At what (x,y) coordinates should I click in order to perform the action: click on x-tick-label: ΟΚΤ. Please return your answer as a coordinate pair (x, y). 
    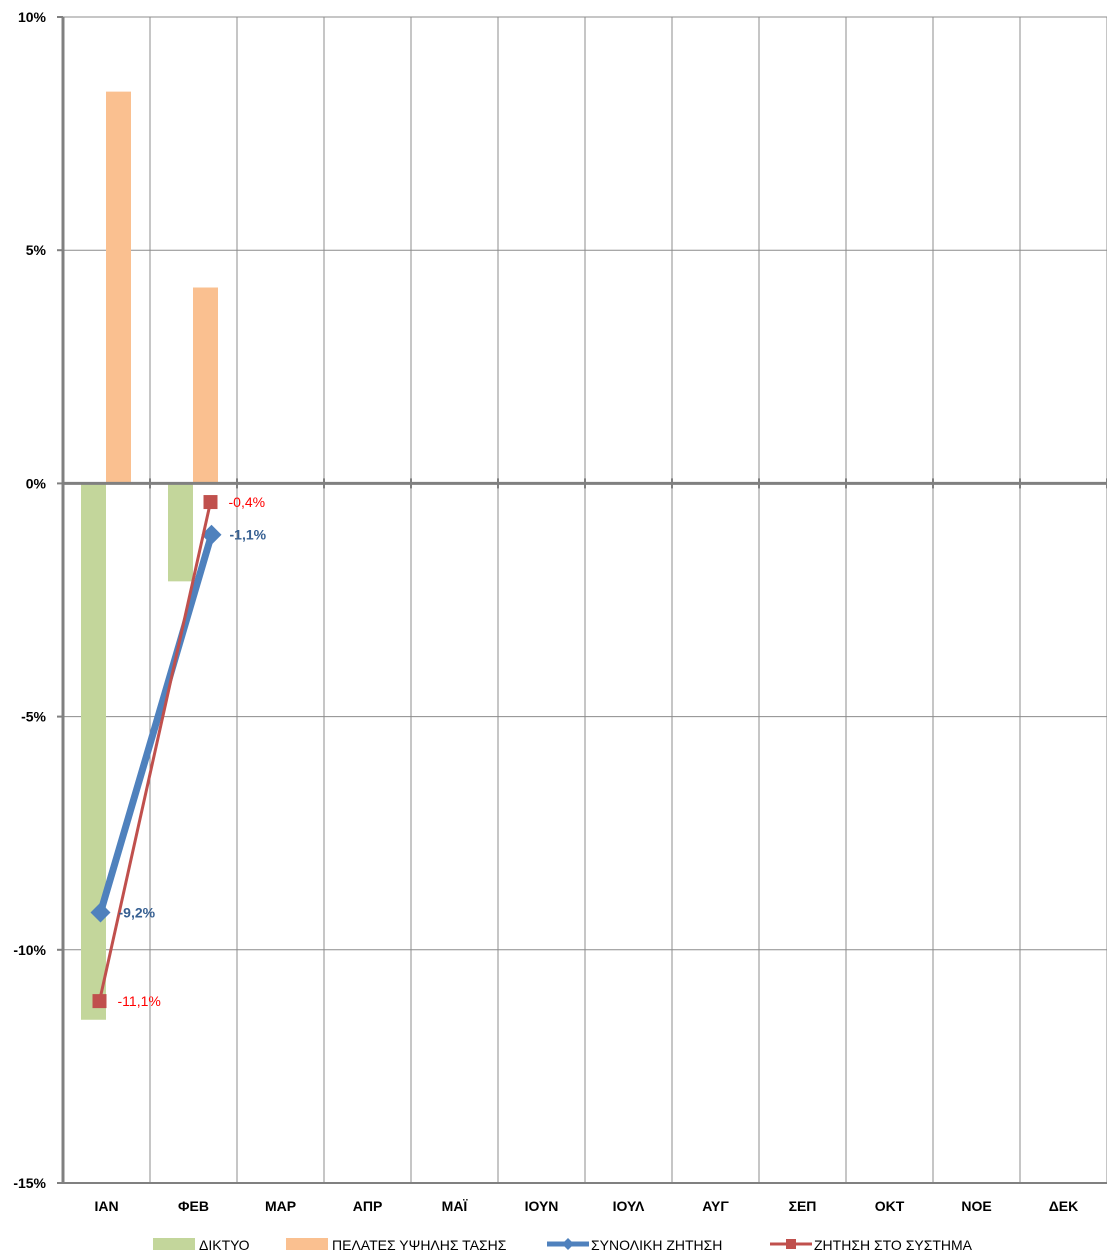
    Looking at the image, I should click on (890, 1206).